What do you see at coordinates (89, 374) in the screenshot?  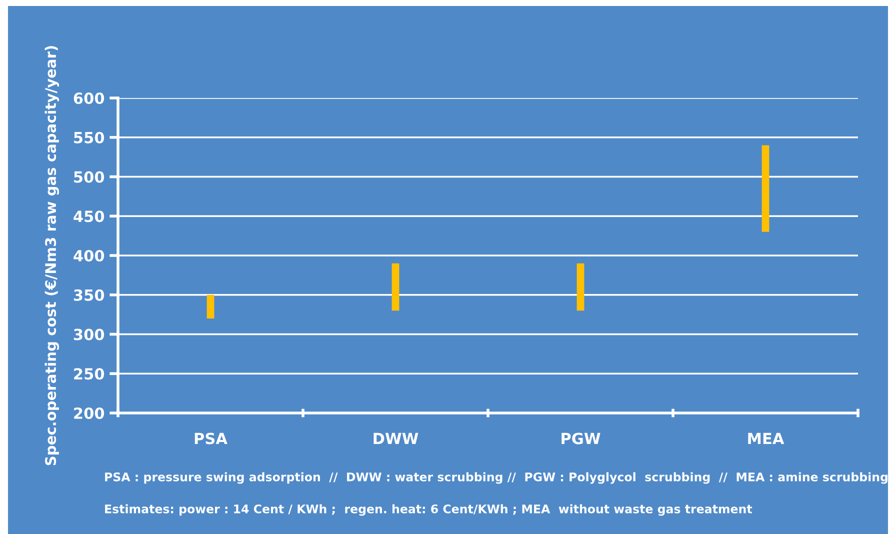 I see `y-tick-label: 250` at bounding box center [89, 374].